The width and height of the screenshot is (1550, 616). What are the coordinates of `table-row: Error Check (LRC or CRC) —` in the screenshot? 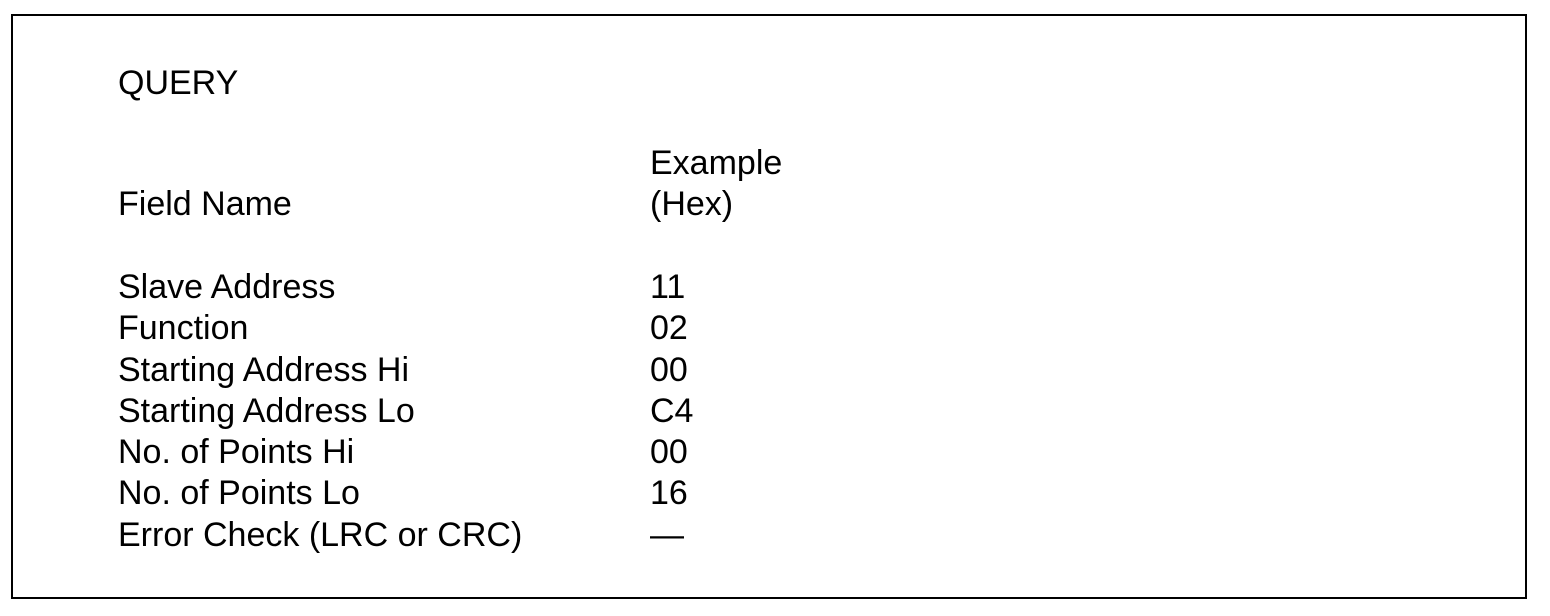 It's located at (618, 535).